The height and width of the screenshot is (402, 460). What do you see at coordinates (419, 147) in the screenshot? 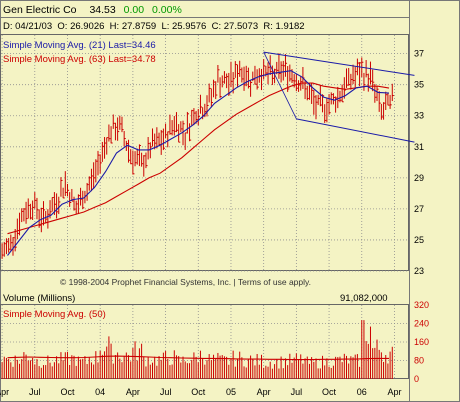
I see `price-y-tick-label: 31` at bounding box center [419, 147].